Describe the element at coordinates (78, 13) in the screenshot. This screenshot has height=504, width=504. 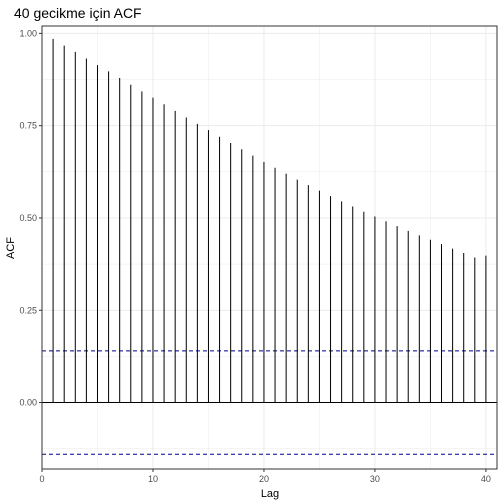
I see `chart-title: 40 gecikme için ACF` at that location.